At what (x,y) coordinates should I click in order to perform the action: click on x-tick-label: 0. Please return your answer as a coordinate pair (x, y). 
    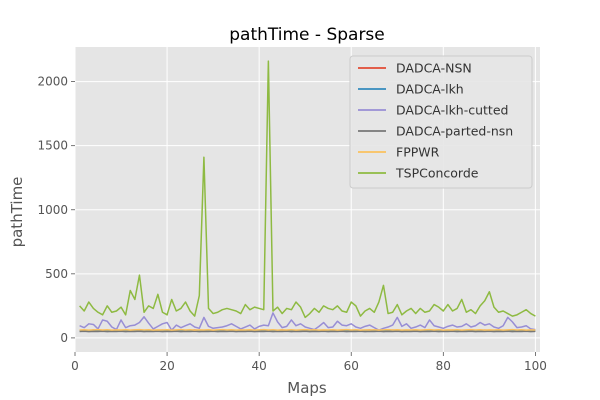
    Looking at the image, I should click on (75, 366).